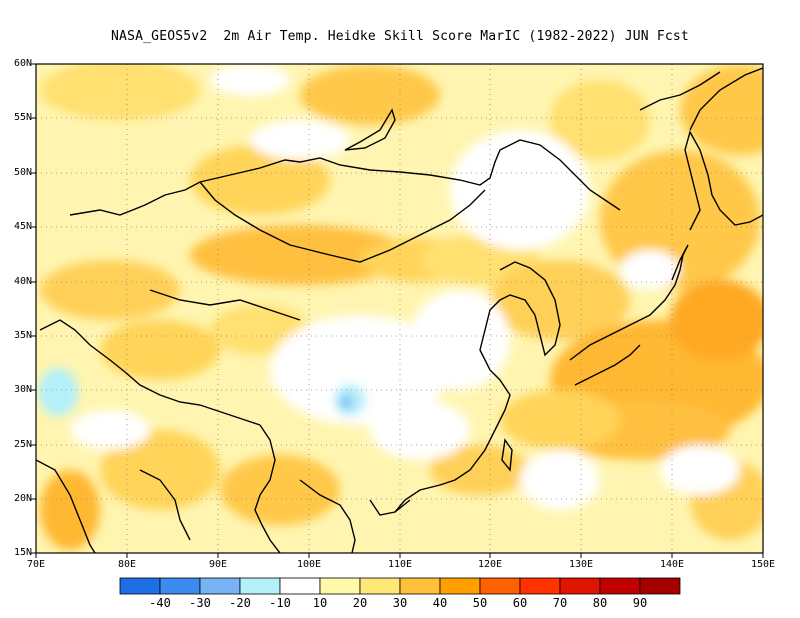 The height and width of the screenshot is (618, 800). Describe the element at coordinates (309, 564) in the screenshot. I see `lon-label: 100E` at that location.